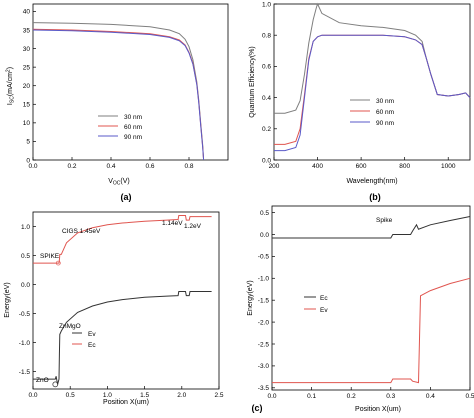  I want to click on legend-label-ev-d: Ev, so click(324, 310).